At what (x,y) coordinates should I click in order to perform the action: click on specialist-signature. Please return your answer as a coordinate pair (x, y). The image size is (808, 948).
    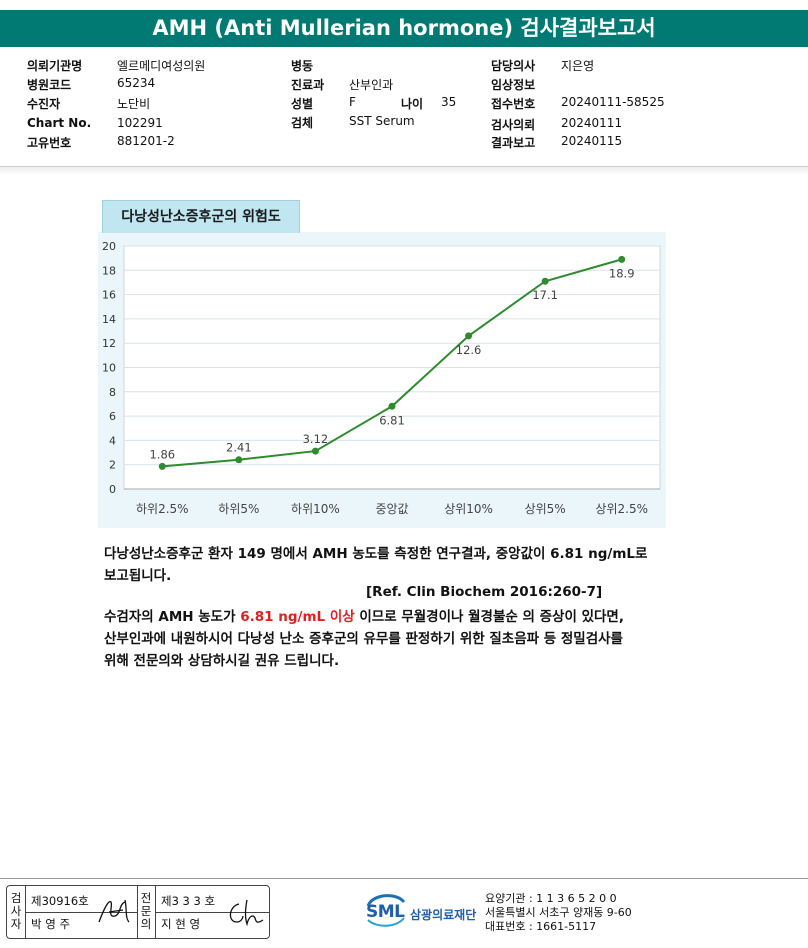
    Looking at the image, I should click on (246, 913).